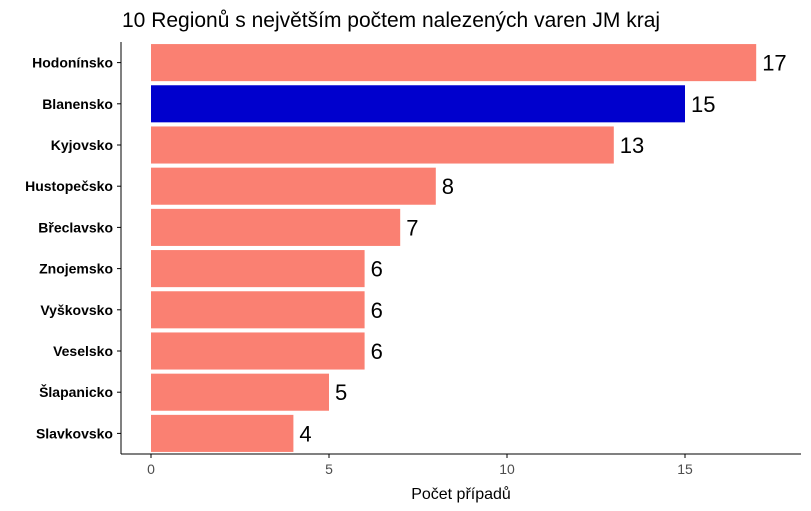 This screenshot has height=511, width=811. What do you see at coordinates (76, 391) in the screenshot?
I see `category-label: Šlapanicko` at bounding box center [76, 391].